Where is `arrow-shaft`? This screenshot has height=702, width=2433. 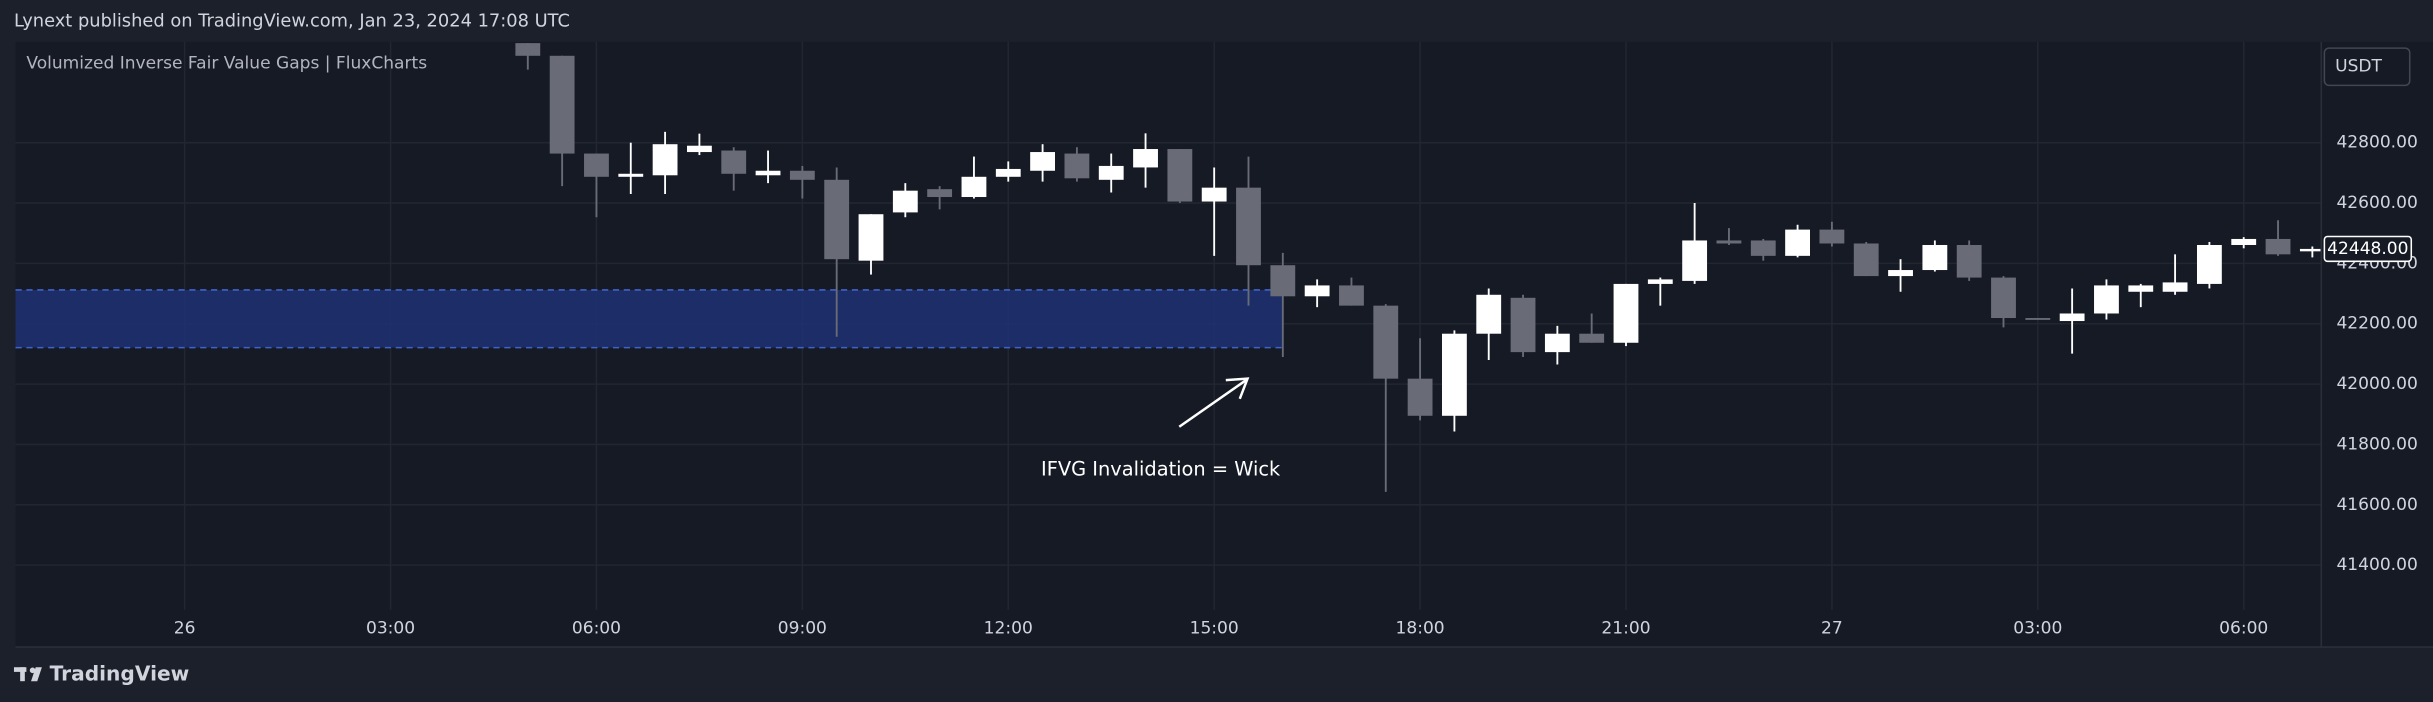 arrow-shaft is located at coordinates (1212, 403).